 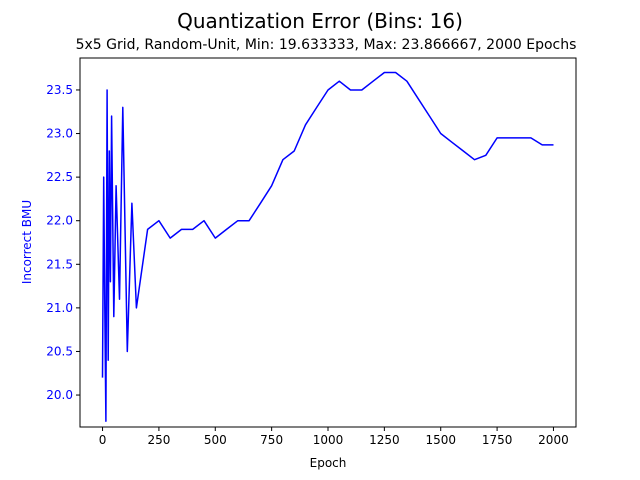 What do you see at coordinates (103, 440) in the screenshot?
I see `x-tick-label: 0` at bounding box center [103, 440].